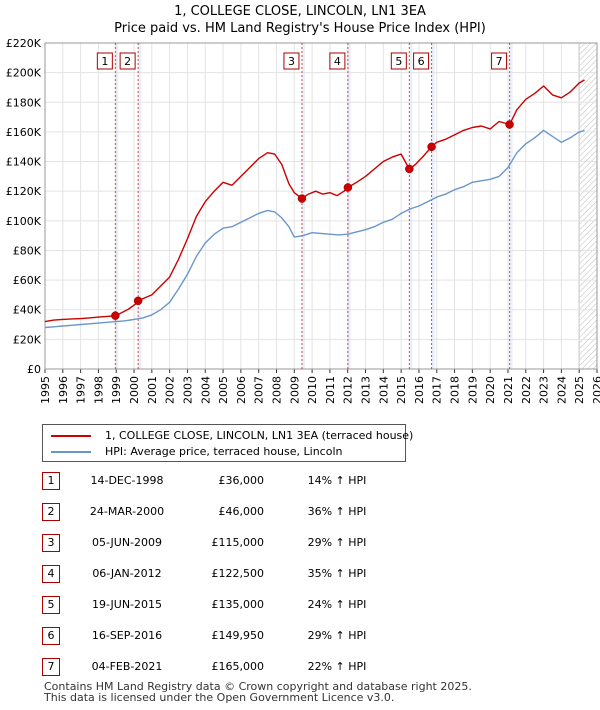 Image resolution: width=600 pixels, height=710 pixels. Describe the element at coordinates (127, 666) in the screenshot. I see `transaction-date: 04-FEB-2021` at that location.